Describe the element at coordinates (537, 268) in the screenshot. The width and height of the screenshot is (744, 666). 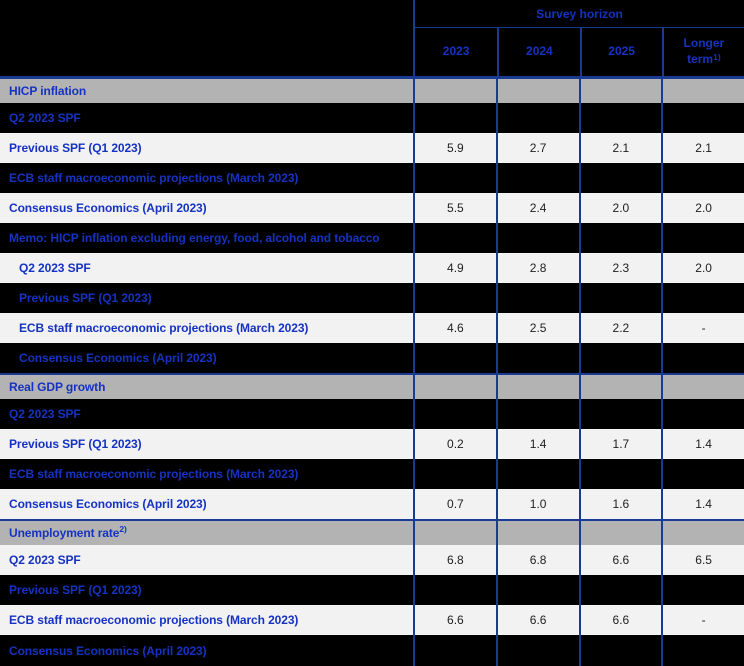
I see `value-cell-2024: 2.8` at that location.